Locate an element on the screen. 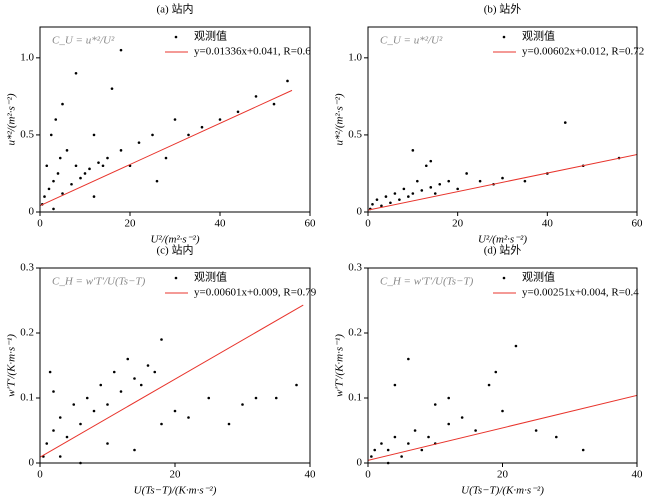 The image size is (650, 504). y-tick-label: 1.0 is located at coordinates (355, 57).